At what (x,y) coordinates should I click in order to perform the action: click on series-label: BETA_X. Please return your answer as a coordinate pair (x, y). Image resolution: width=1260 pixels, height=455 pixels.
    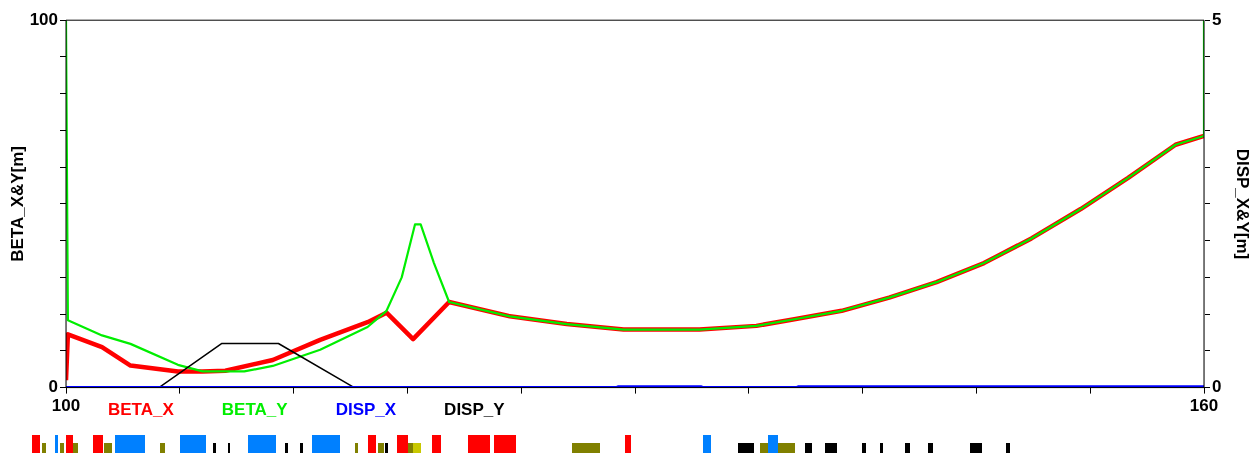
    Looking at the image, I should click on (141, 410).